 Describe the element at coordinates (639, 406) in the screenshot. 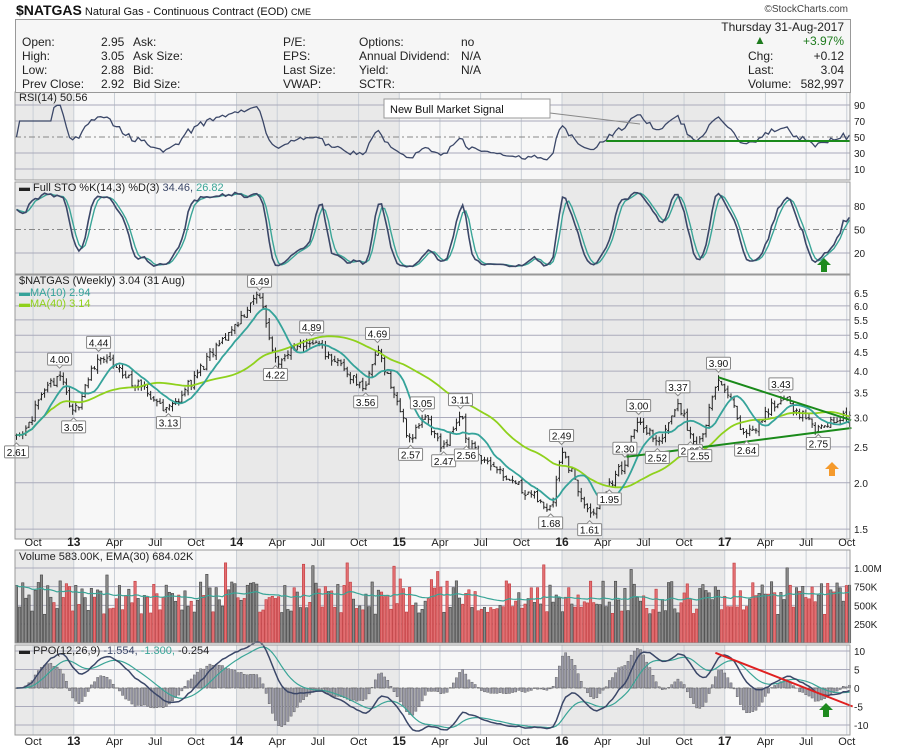

I see `price-annotation-label: 3.00` at that location.